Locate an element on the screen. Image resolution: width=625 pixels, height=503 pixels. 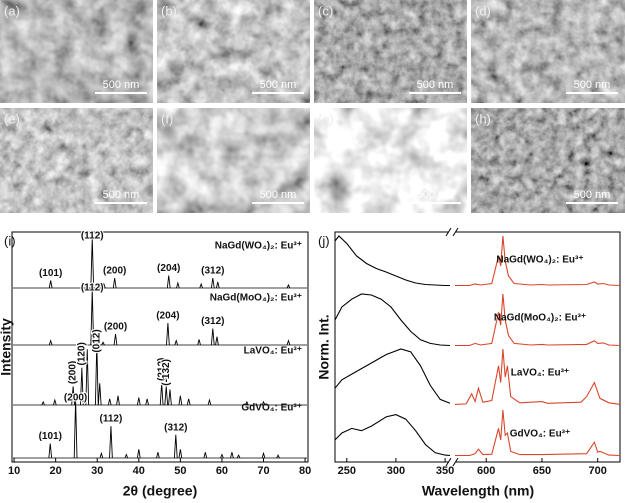
peak-annotation: (-132) is located at coordinates (166, 372).